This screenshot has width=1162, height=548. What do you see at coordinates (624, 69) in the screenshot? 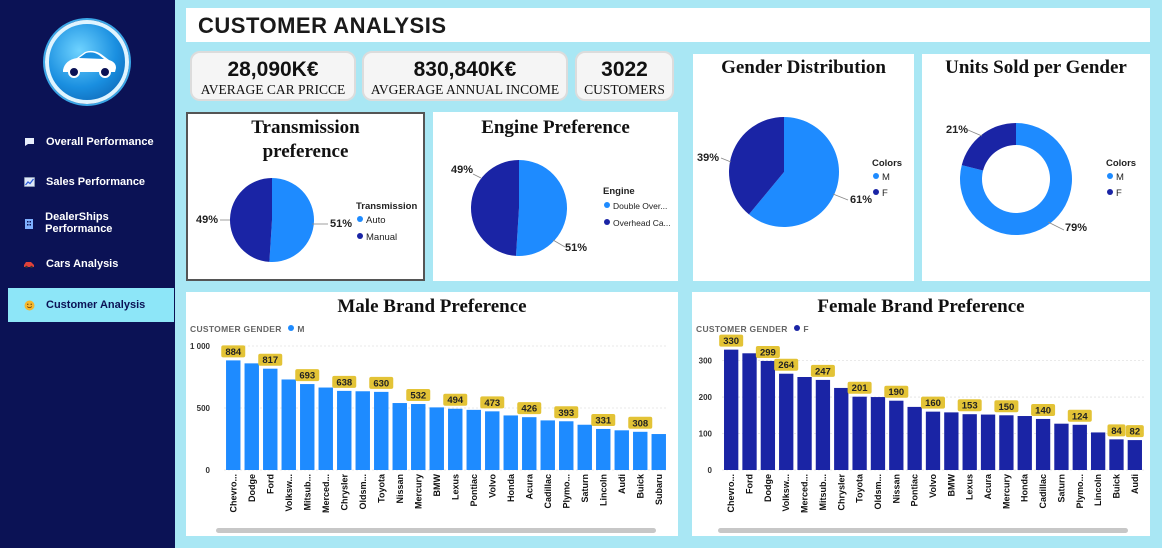
I see `kpi-value: 3022` at bounding box center [624, 69].